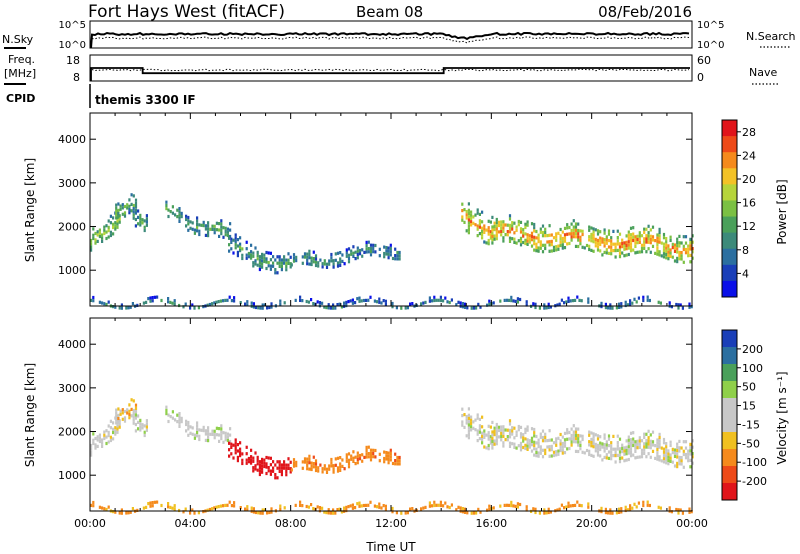 The image size is (800, 554). What do you see at coordinates (704, 60) in the screenshot?
I see `nave-tick-top: 60` at bounding box center [704, 60].